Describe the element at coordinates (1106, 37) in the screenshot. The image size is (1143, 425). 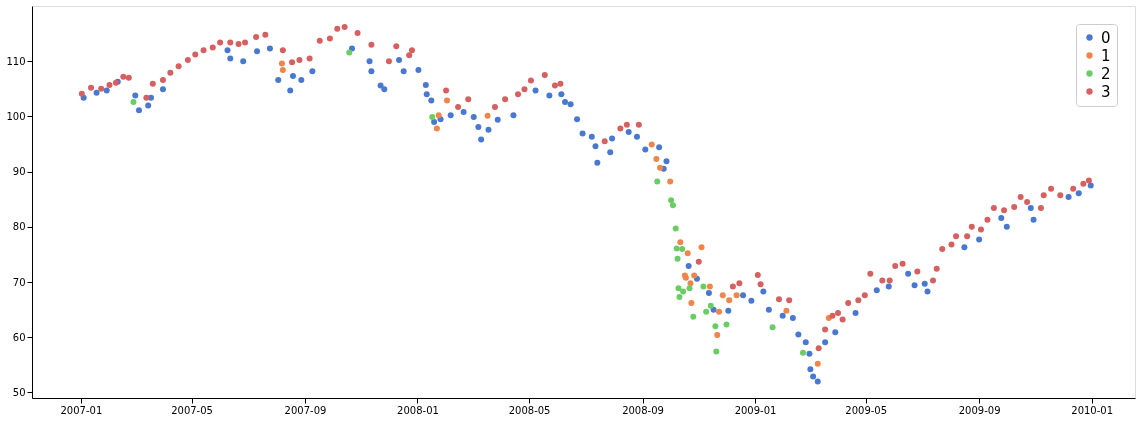
I see `legend-label: 0` at that location.